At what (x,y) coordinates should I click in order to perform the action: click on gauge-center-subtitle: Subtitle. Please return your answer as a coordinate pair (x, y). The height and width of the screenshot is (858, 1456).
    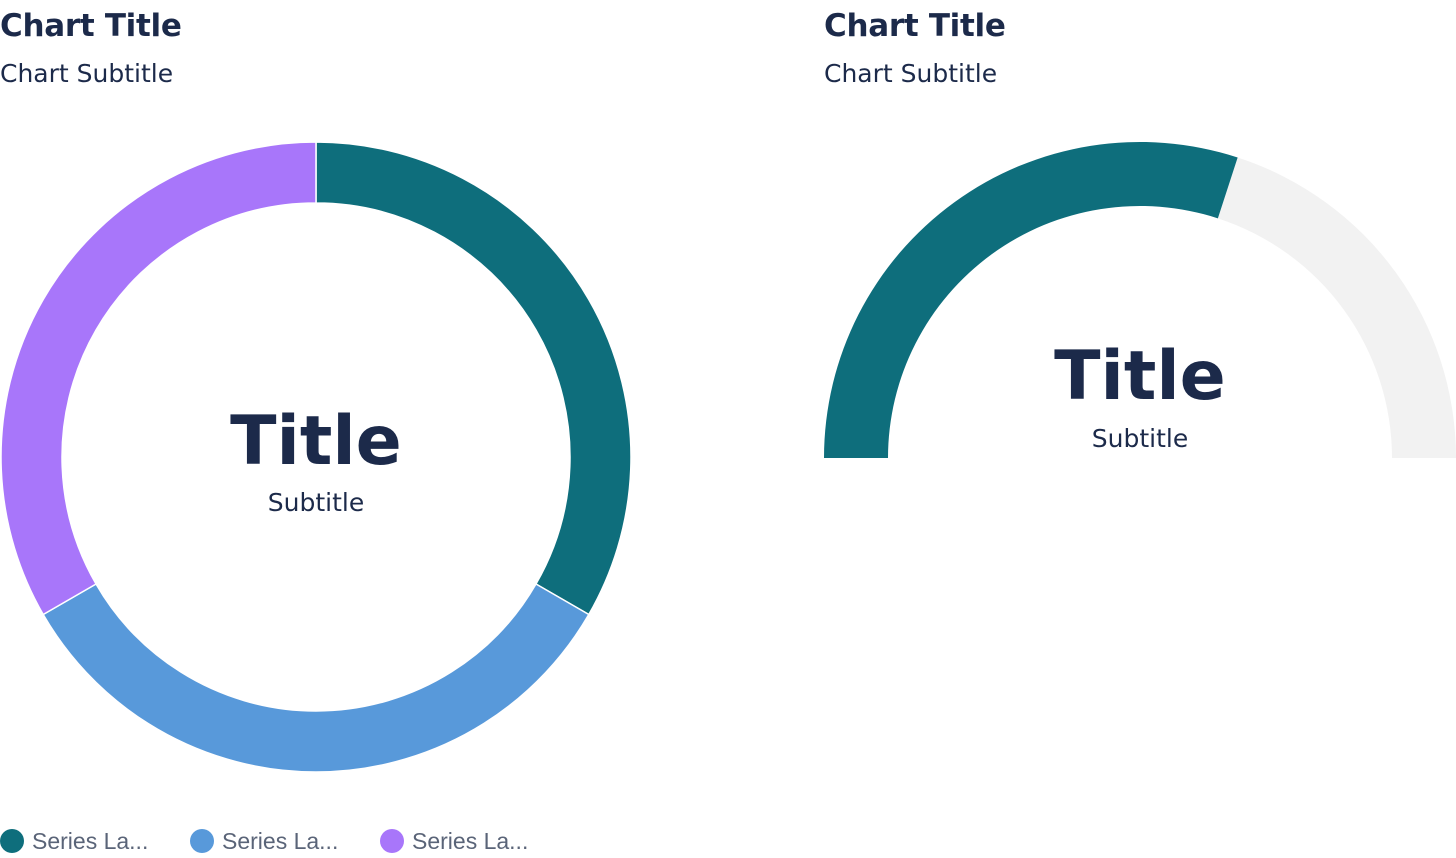
    Looking at the image, I should click on (1140, 438).